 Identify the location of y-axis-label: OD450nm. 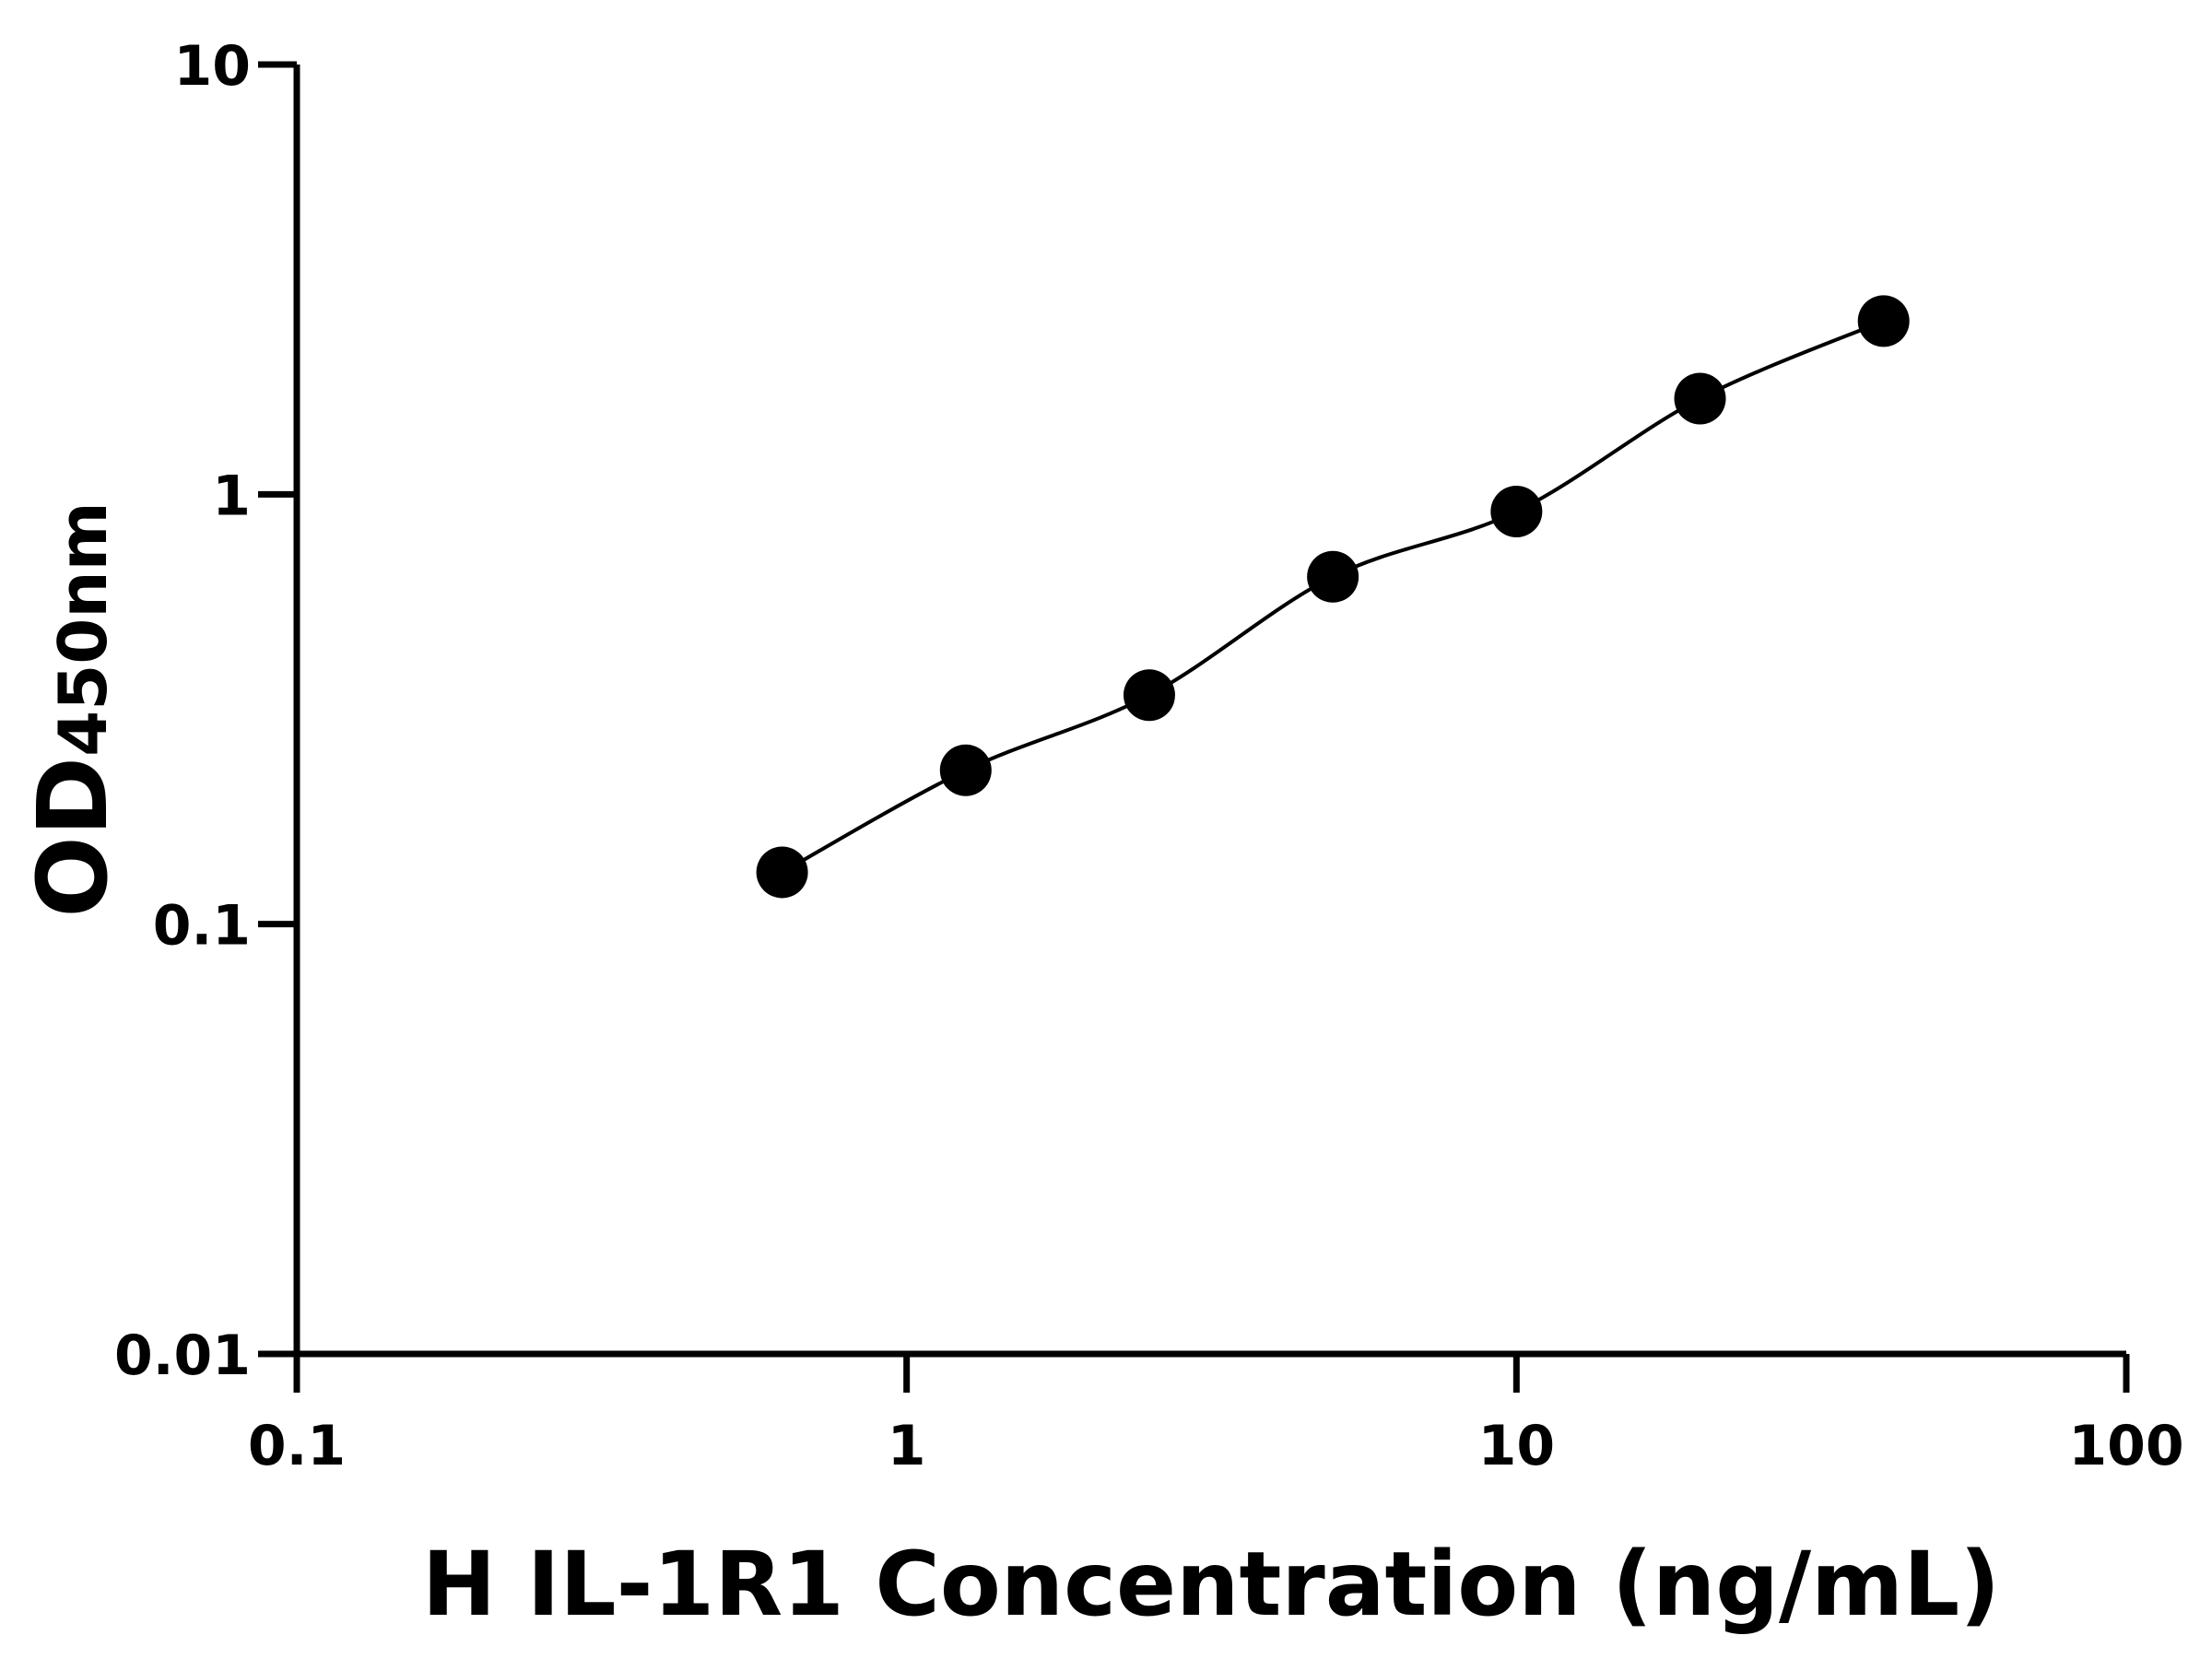
(73, 709).